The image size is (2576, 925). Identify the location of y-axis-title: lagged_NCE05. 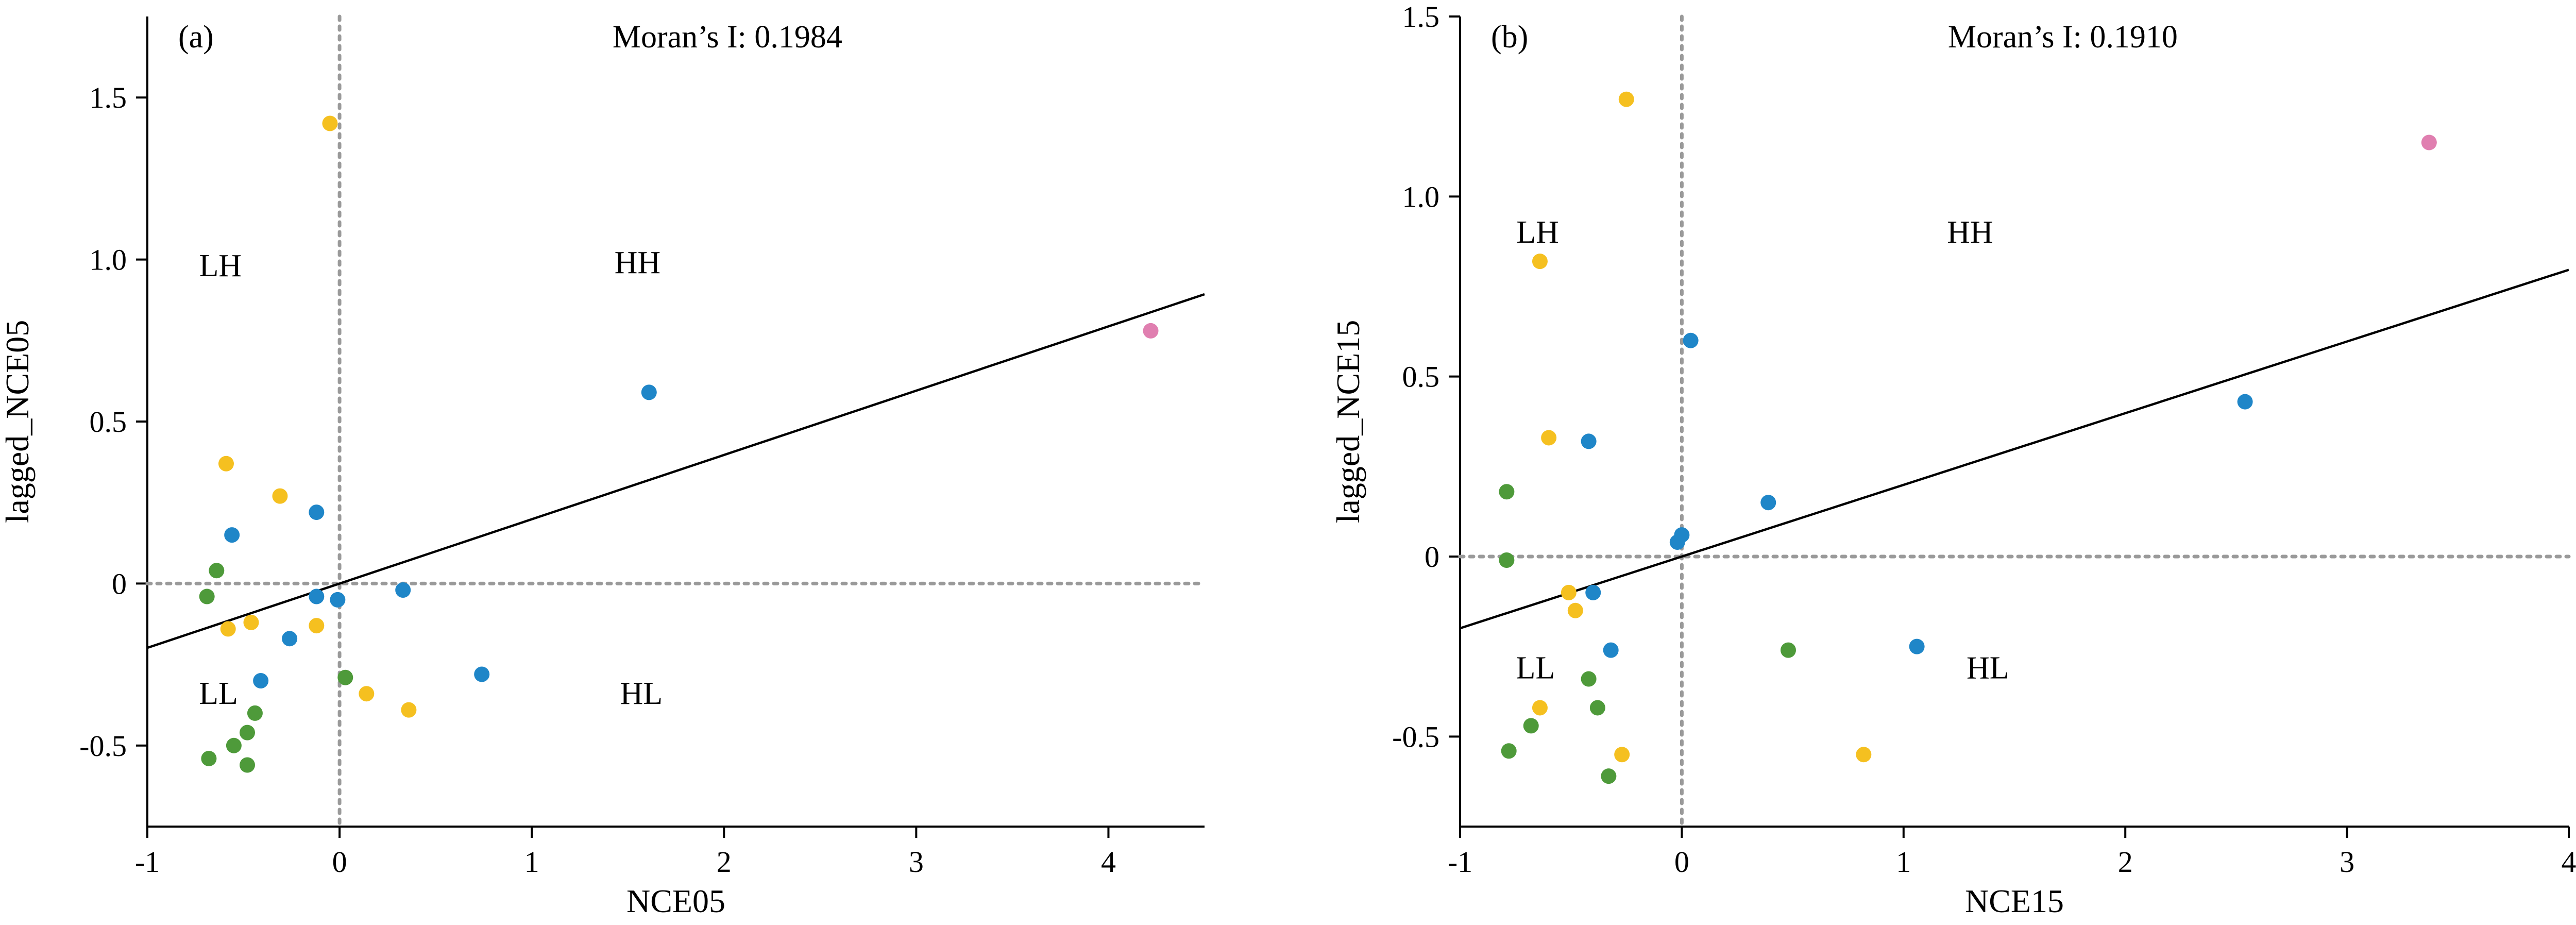
(18, 422).